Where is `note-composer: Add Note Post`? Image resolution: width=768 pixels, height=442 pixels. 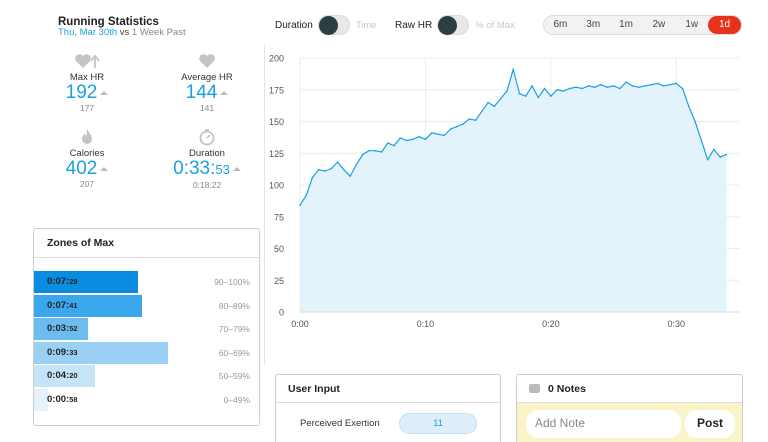
note-composer: Add Note Post is located at coordinates (629, 422).